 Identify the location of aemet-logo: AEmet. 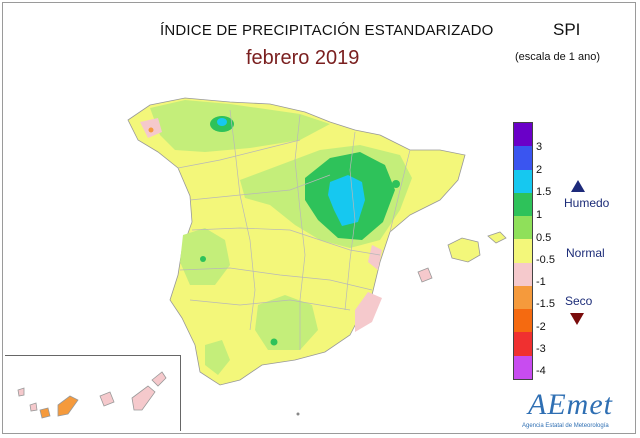
(570, 404).